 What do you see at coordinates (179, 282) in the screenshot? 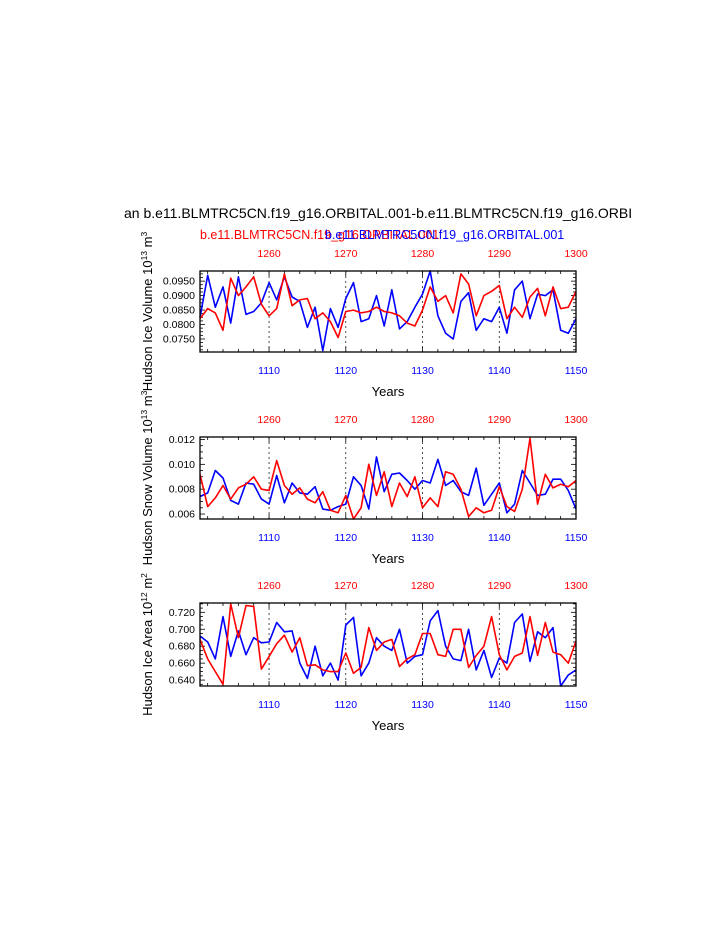
I see `y-tick-label: 0.0950` at bounding box center [179, 282].